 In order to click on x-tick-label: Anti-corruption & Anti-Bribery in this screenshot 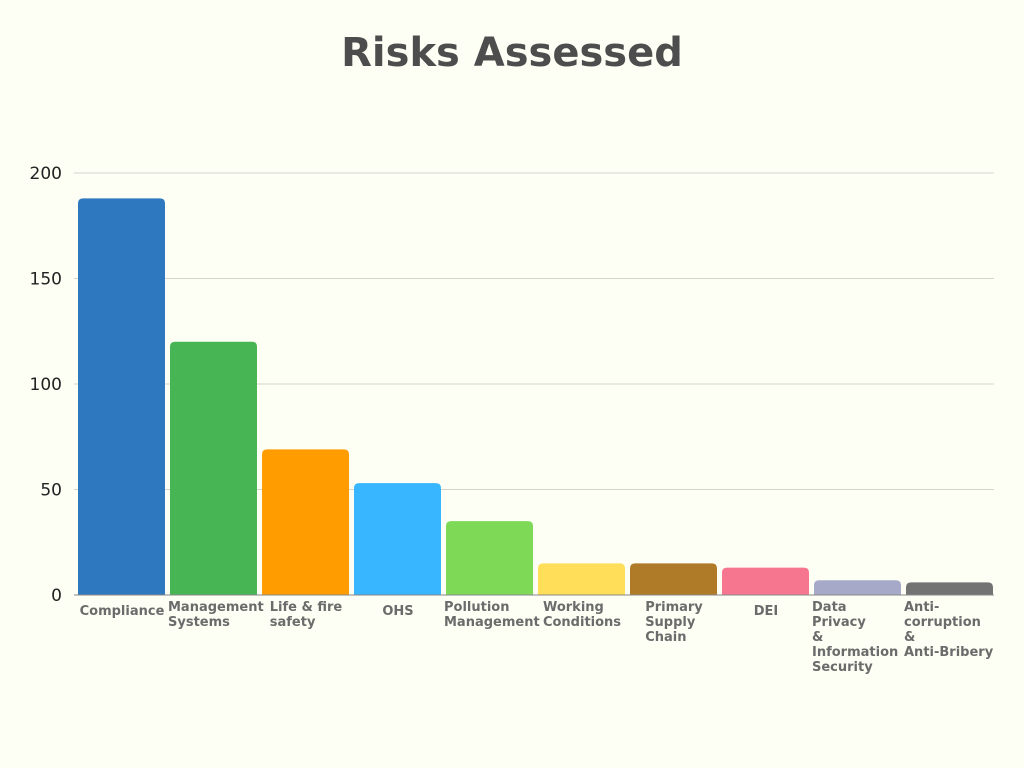, I will do `click(950, 630)`.